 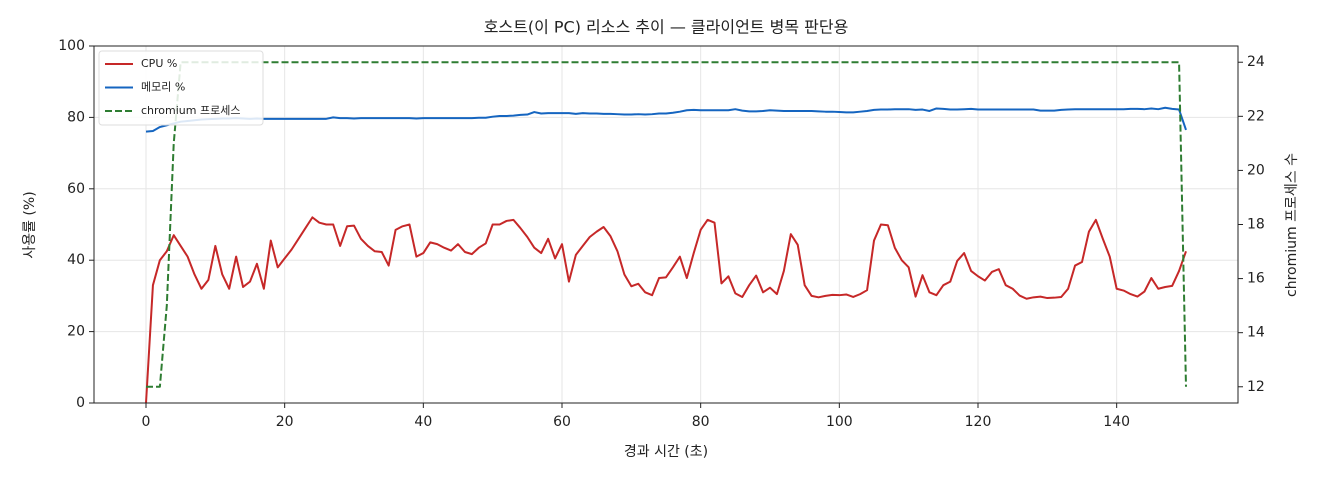 I want to click on y2-tick-label: 20, so click(x=1256, y=170).